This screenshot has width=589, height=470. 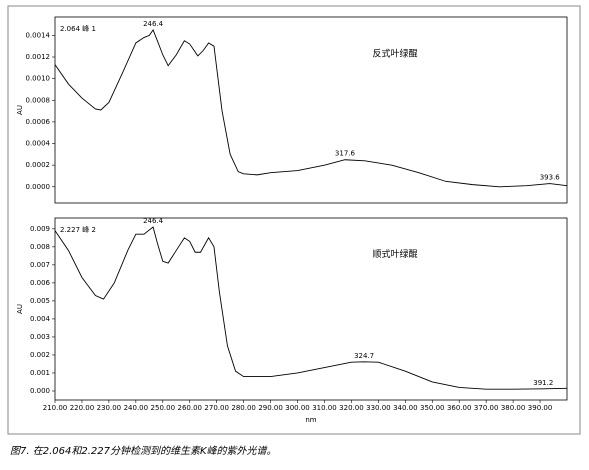 I want to click on y-tick-label: 0.008, so click(x=40, y=247).